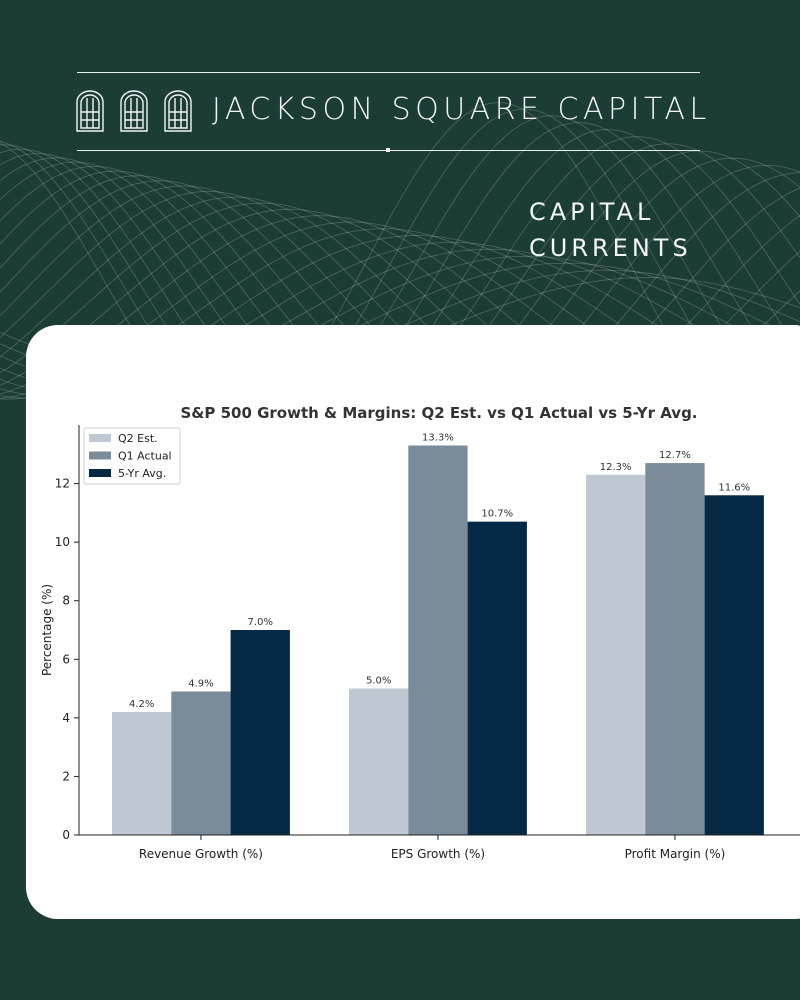 Image resolution: width=800 pixels, height=1000 pixels. I want to click on publication-title-line1: CAPITAL, so click(592, 212).